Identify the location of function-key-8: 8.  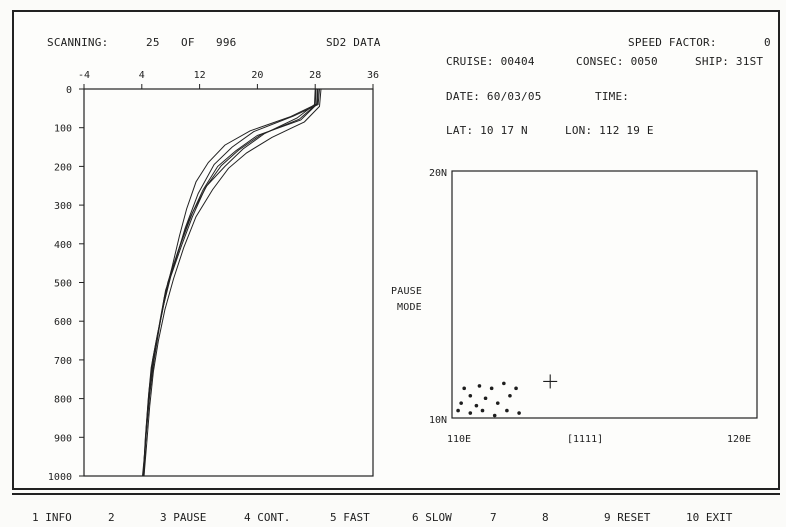
(545, 517).